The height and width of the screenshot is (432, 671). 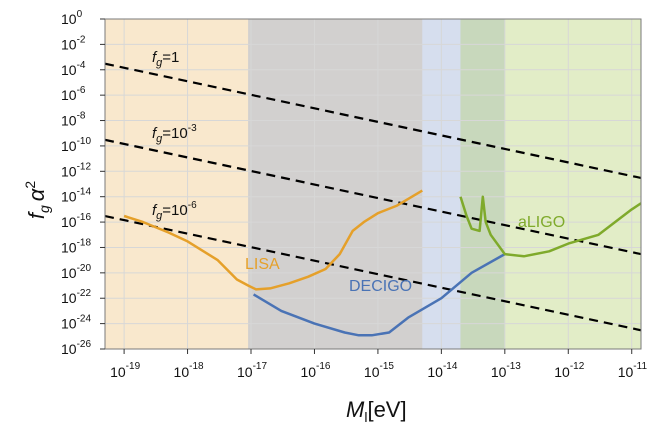 I want to click on y-tick-exp: -24, so click(x=84, y=319).